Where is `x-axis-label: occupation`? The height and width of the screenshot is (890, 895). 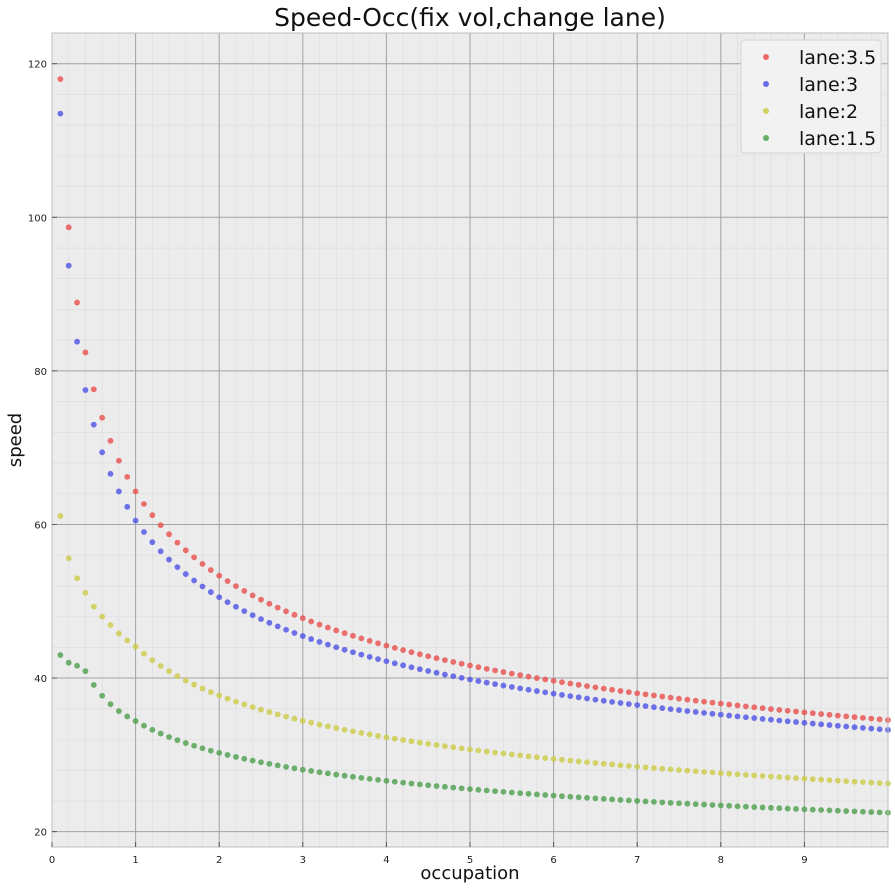 x-axis-label: occupation is located at coordinates (469, 873).